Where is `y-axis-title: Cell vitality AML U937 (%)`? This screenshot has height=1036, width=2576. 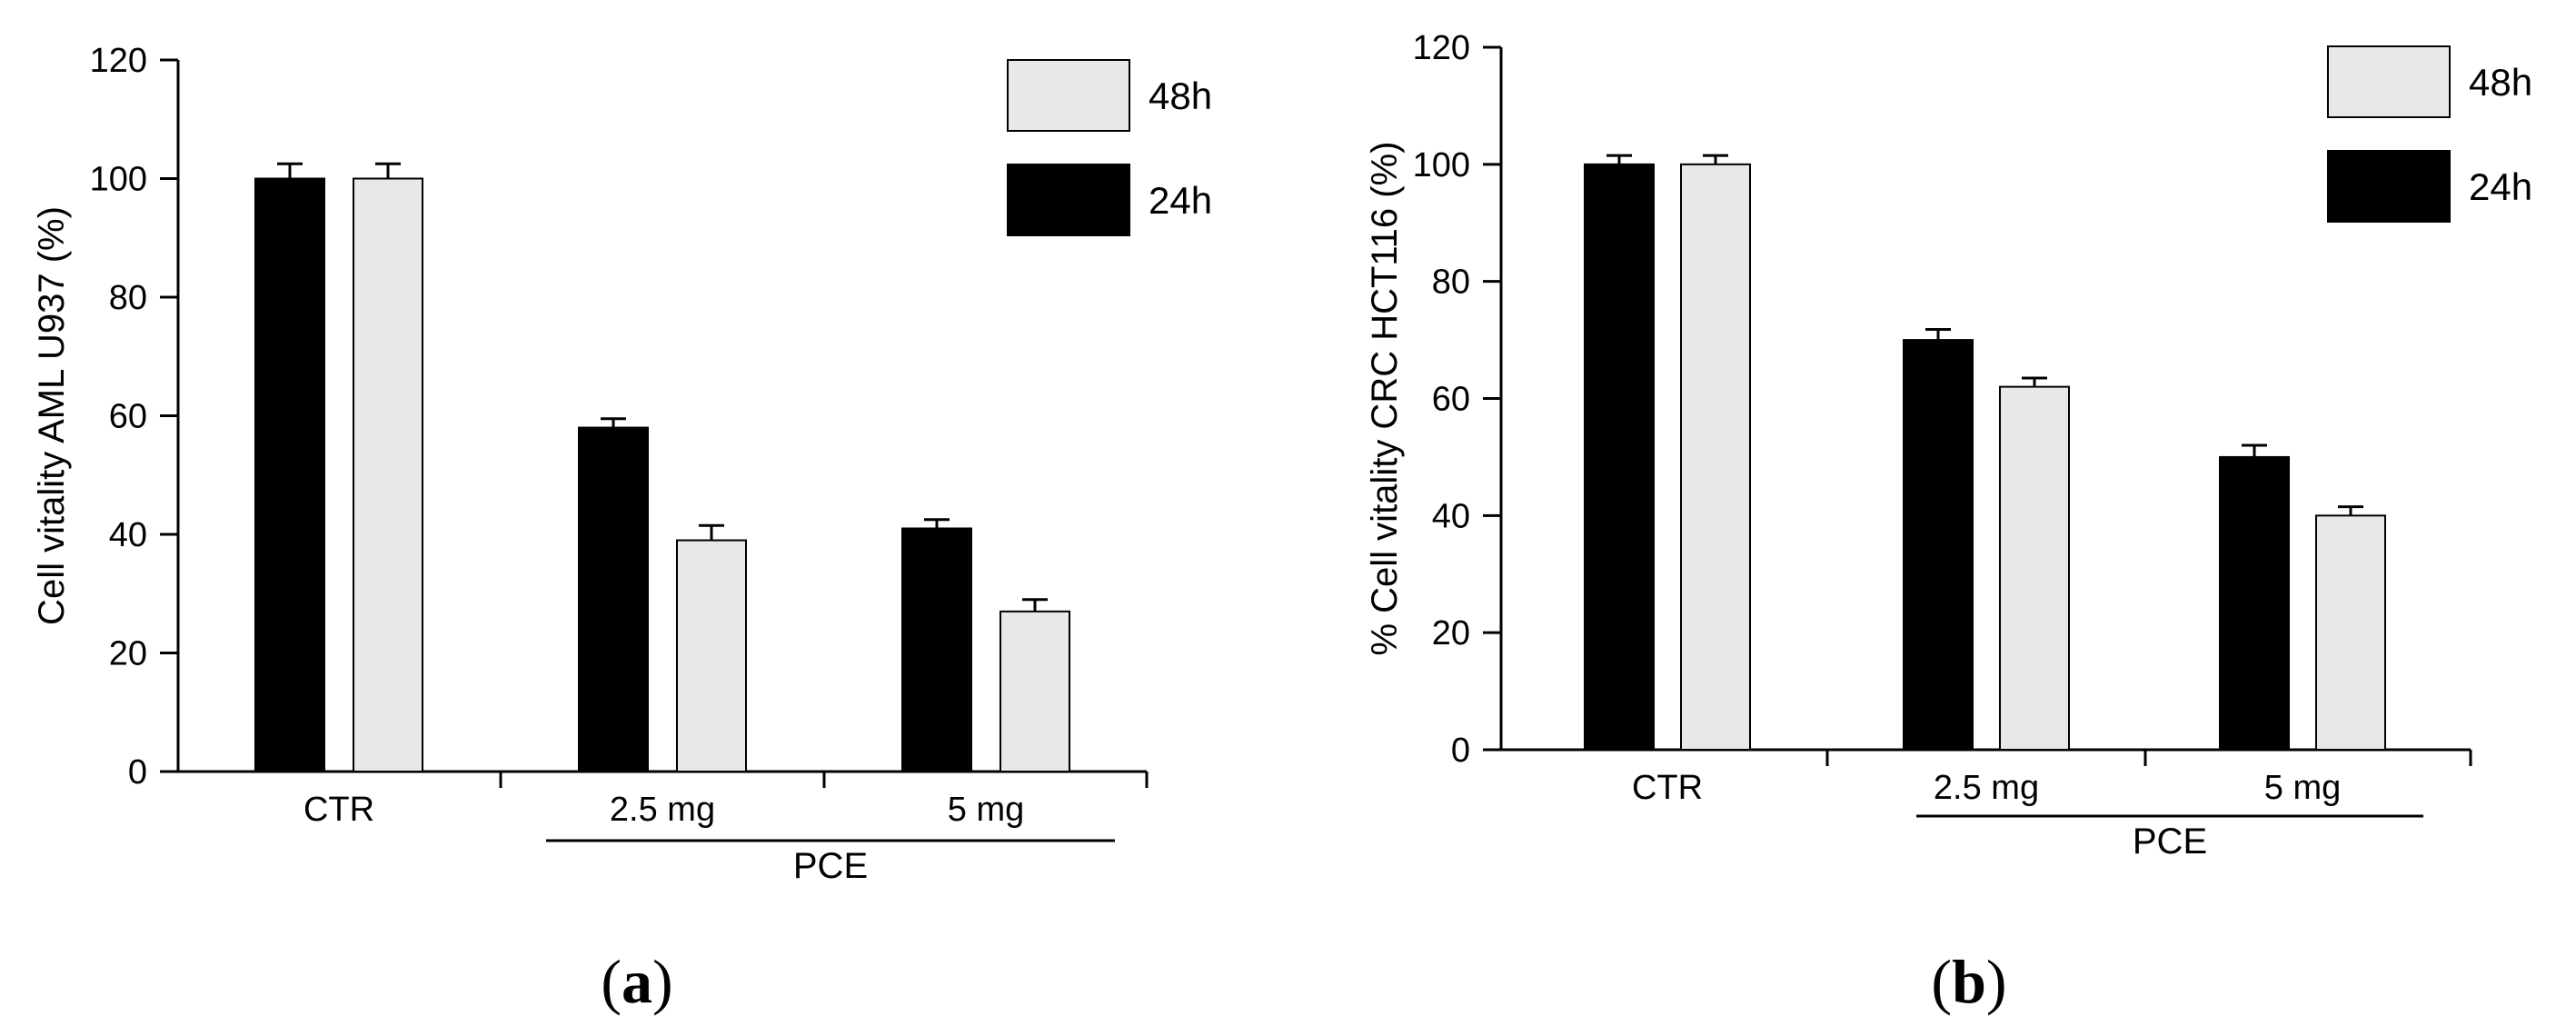 y-axis-title: Cell vitality AML U937 (%) is located at coordinates (52, 416).